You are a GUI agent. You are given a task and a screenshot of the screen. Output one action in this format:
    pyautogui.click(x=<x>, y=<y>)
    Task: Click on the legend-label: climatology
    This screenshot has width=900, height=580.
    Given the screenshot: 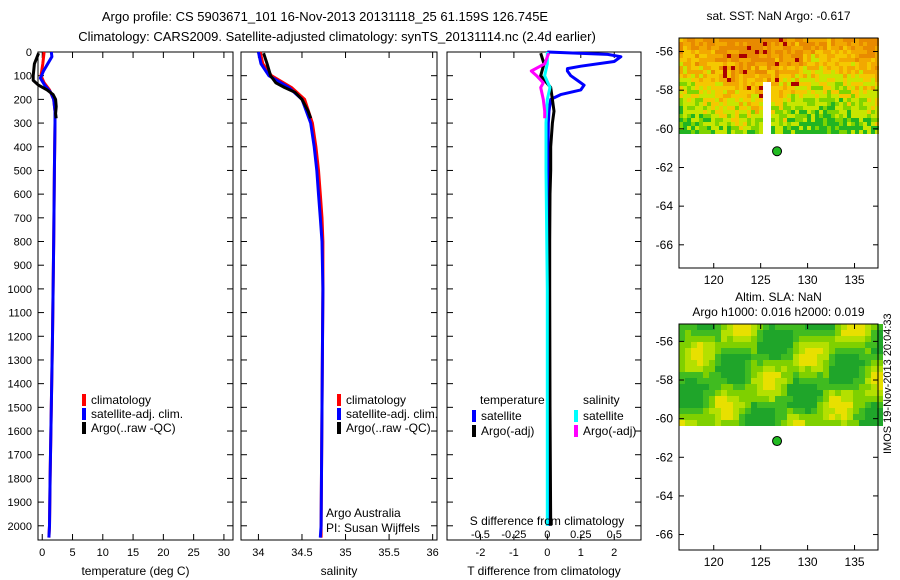 What is the action you would take?
    pyautogui.click(x=121, y=400)
    